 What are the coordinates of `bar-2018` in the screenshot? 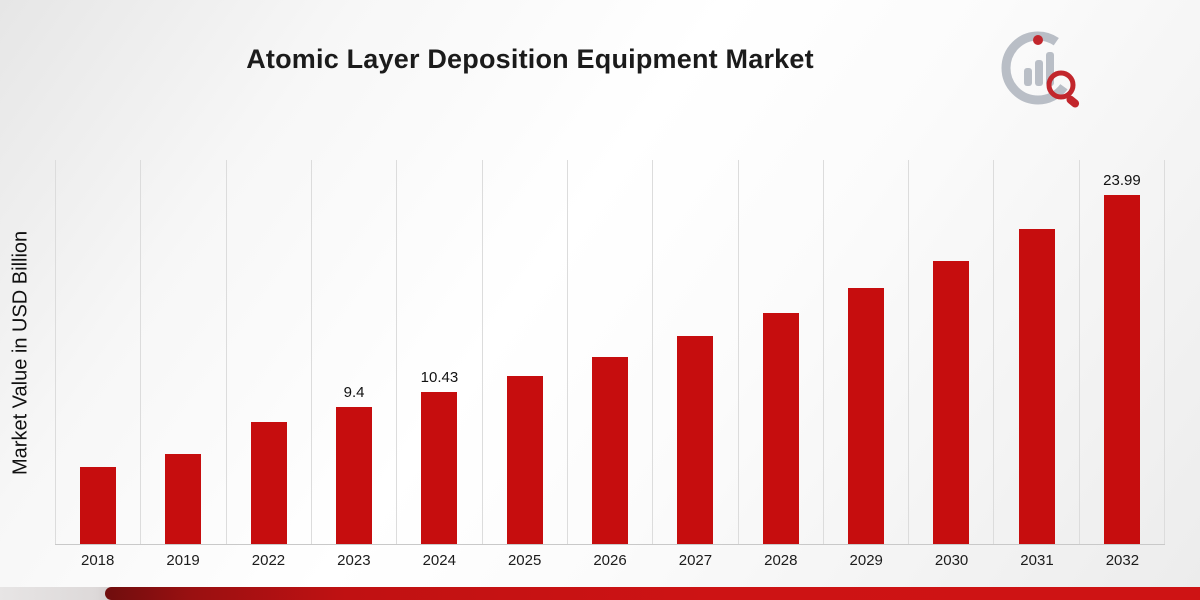 It's located at (98, 505).